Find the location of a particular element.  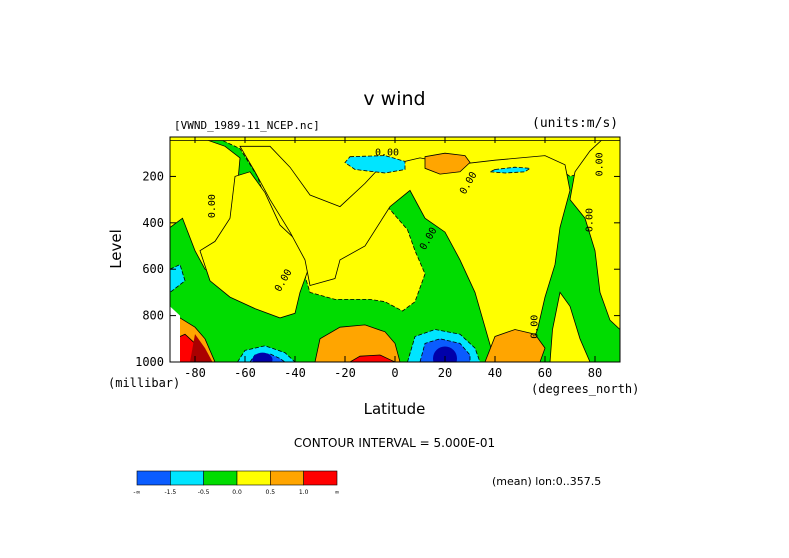

chart-title: v wind is located at coordinates (394, 99).